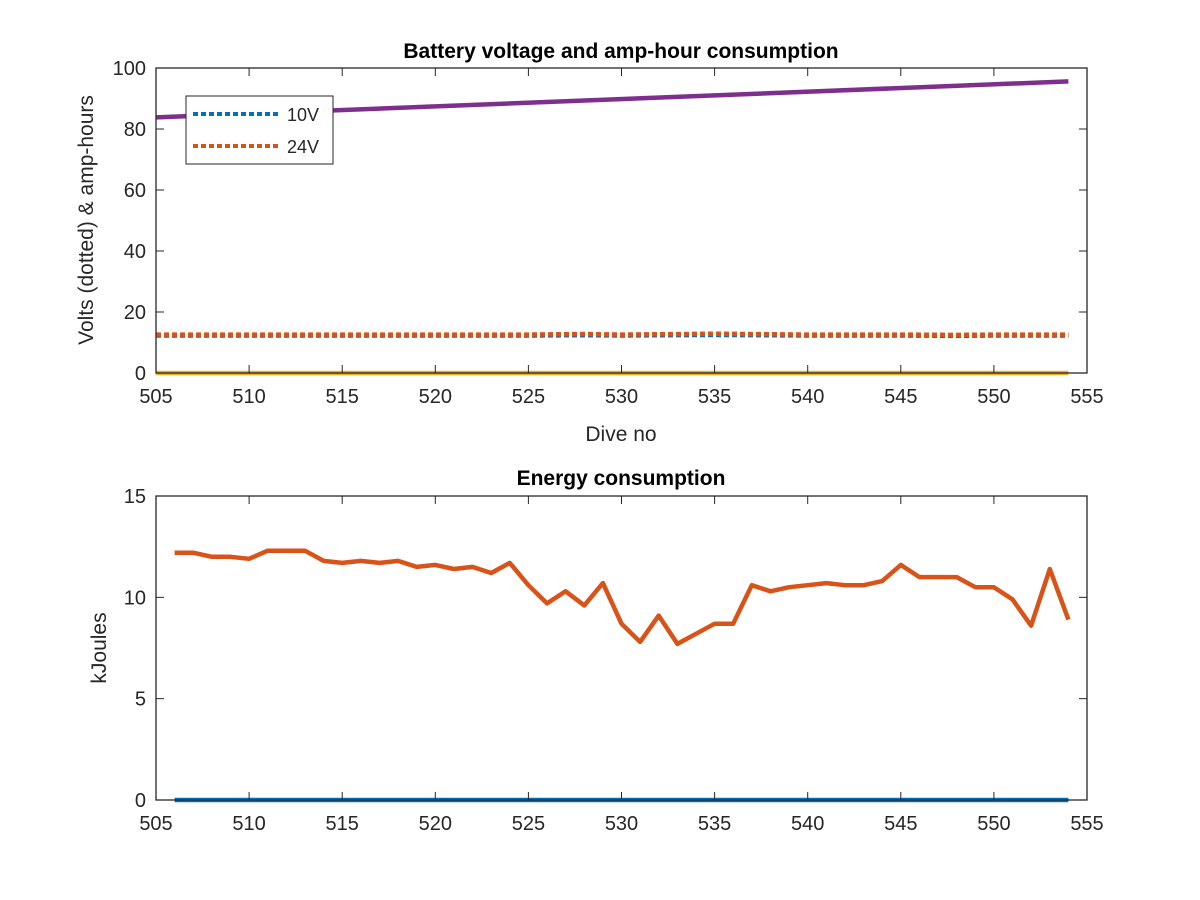  I want to click on voltage-x-tick-label: 515, so click(342, 397).